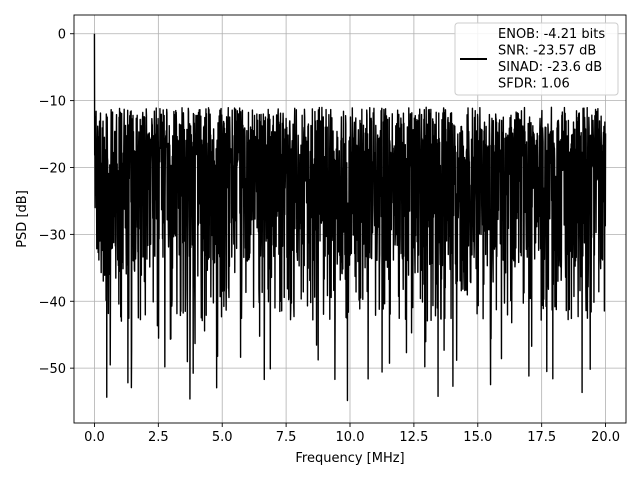 This screenshot has height=480, width=640. I want to click on y-axis-ticks: 0 −10 −20 −30 −40 −50, so click(56, 202).